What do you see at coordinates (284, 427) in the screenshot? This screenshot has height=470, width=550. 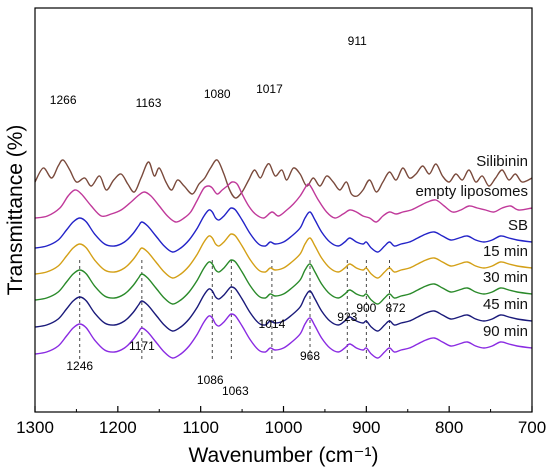 I see `x-tick-label-3: 1000` at bounding box center [284, 427].